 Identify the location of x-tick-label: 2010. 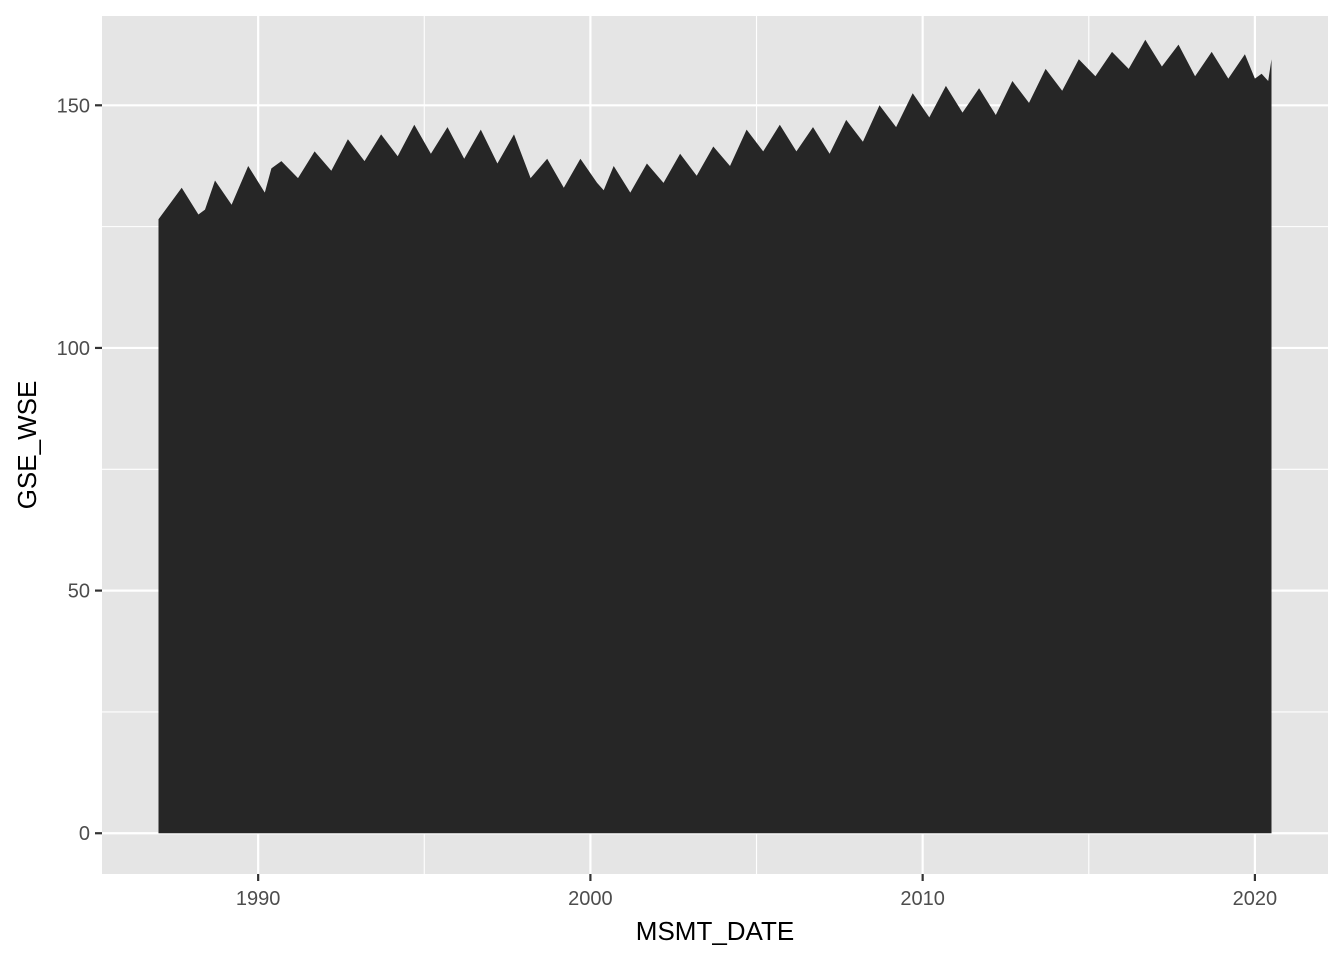
(922, 899).